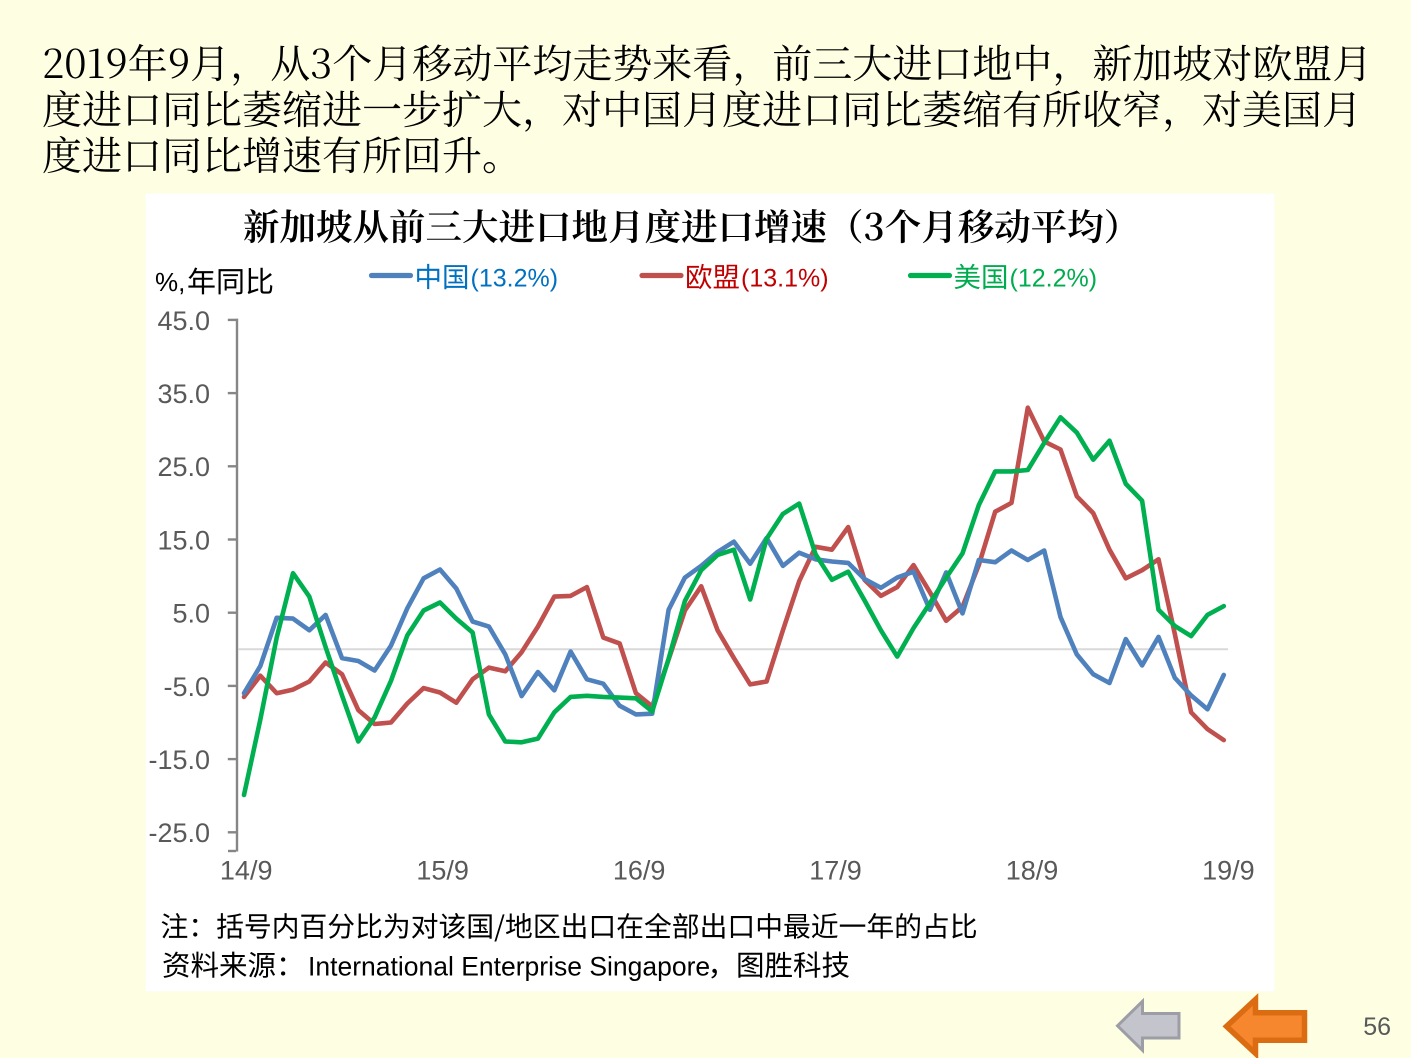 The width and height of the screenshot is (1411, 1058). What do you see at coordinates (183, 394) in the screenshot?
I see `svg-text: 35.0` at bounding box center [183, 394].